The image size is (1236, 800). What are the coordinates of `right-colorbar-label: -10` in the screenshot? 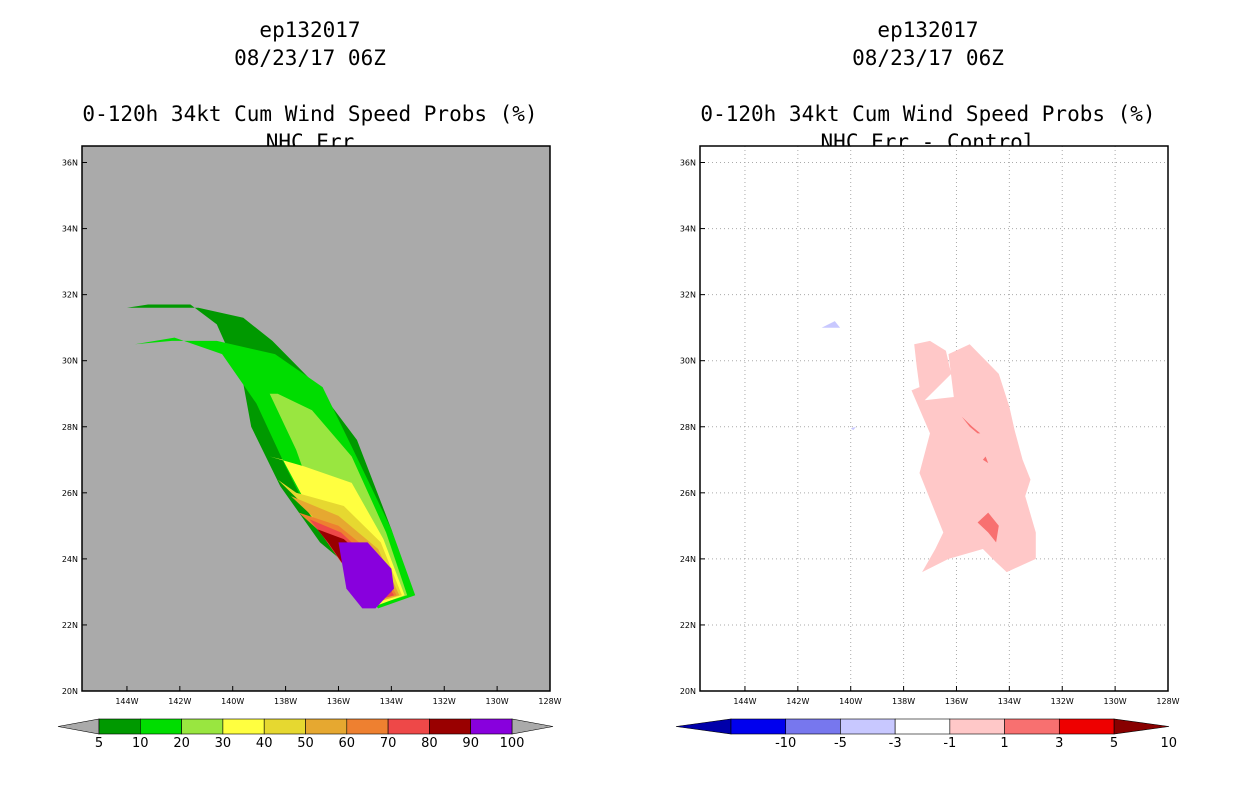 It's located at (785, 743).